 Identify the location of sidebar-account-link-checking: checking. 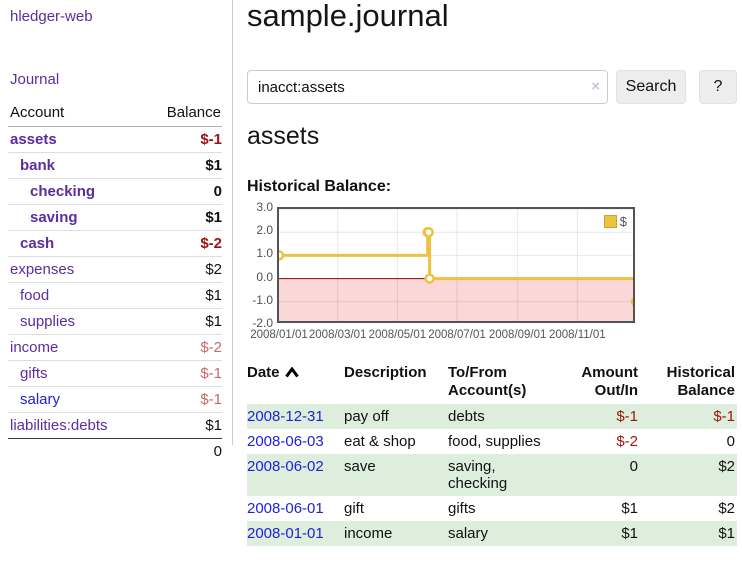
(63, 191).